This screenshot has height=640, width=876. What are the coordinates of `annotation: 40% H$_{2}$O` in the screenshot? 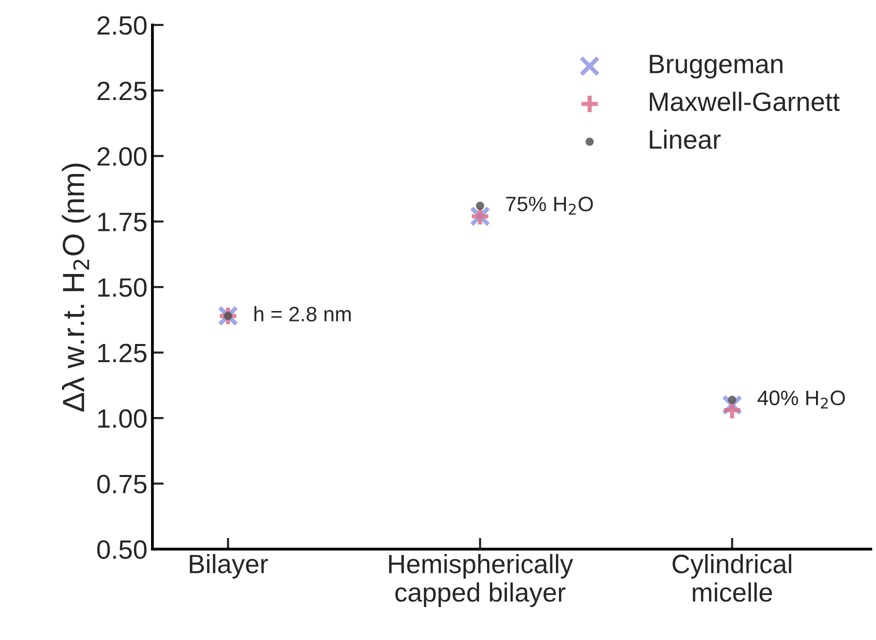 It's located at (801, 399).